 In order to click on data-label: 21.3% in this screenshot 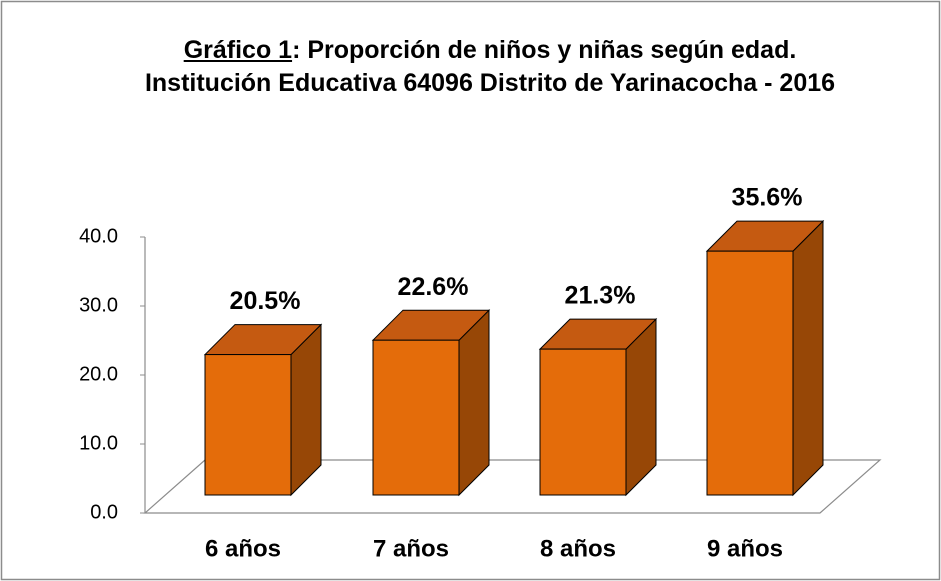, I will do `click(600, 296)`.